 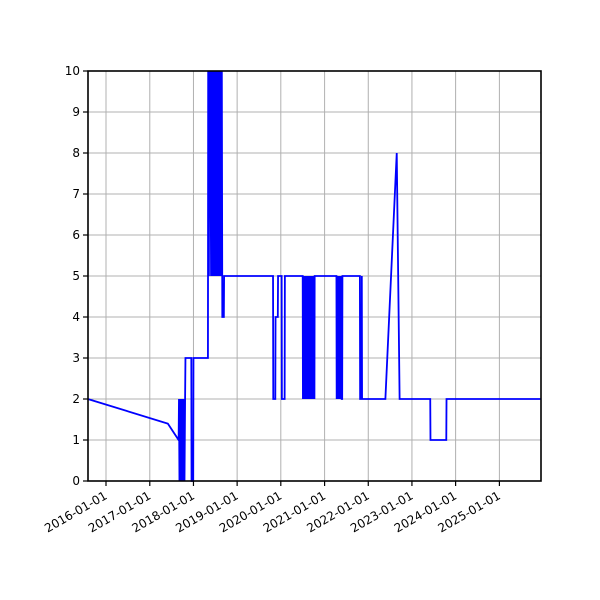 What do you see at coordinates (76, 153) in the screenshot?
I see `y-tick-label: 8` at bounding box center [76, 153].